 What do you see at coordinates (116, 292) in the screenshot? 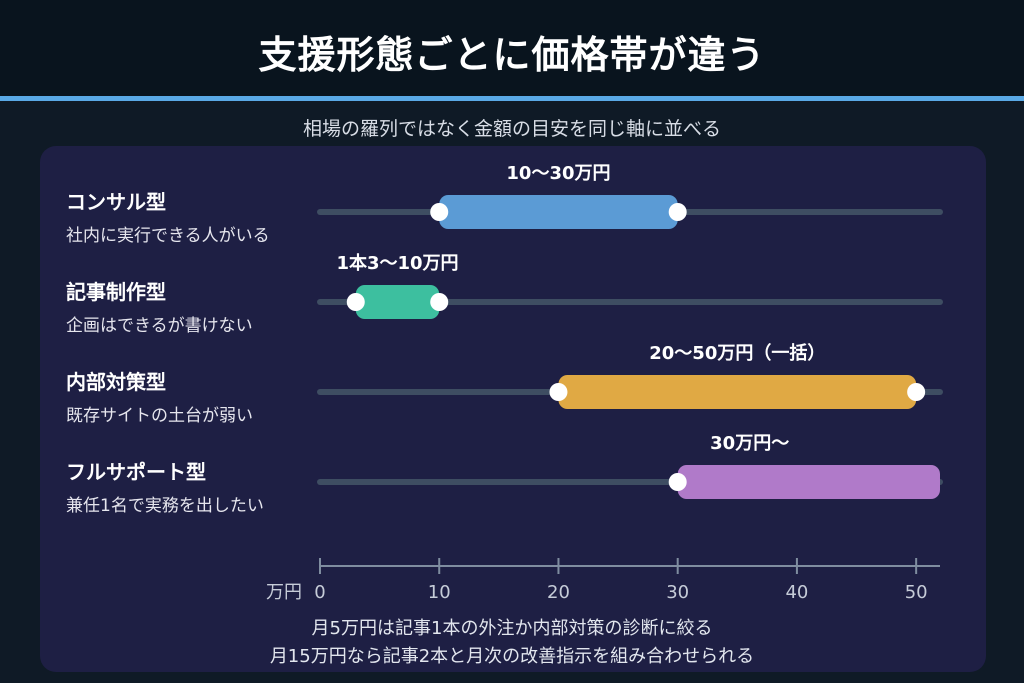
I see `row-name: 記事制作型` at bounding box center [116, 292].